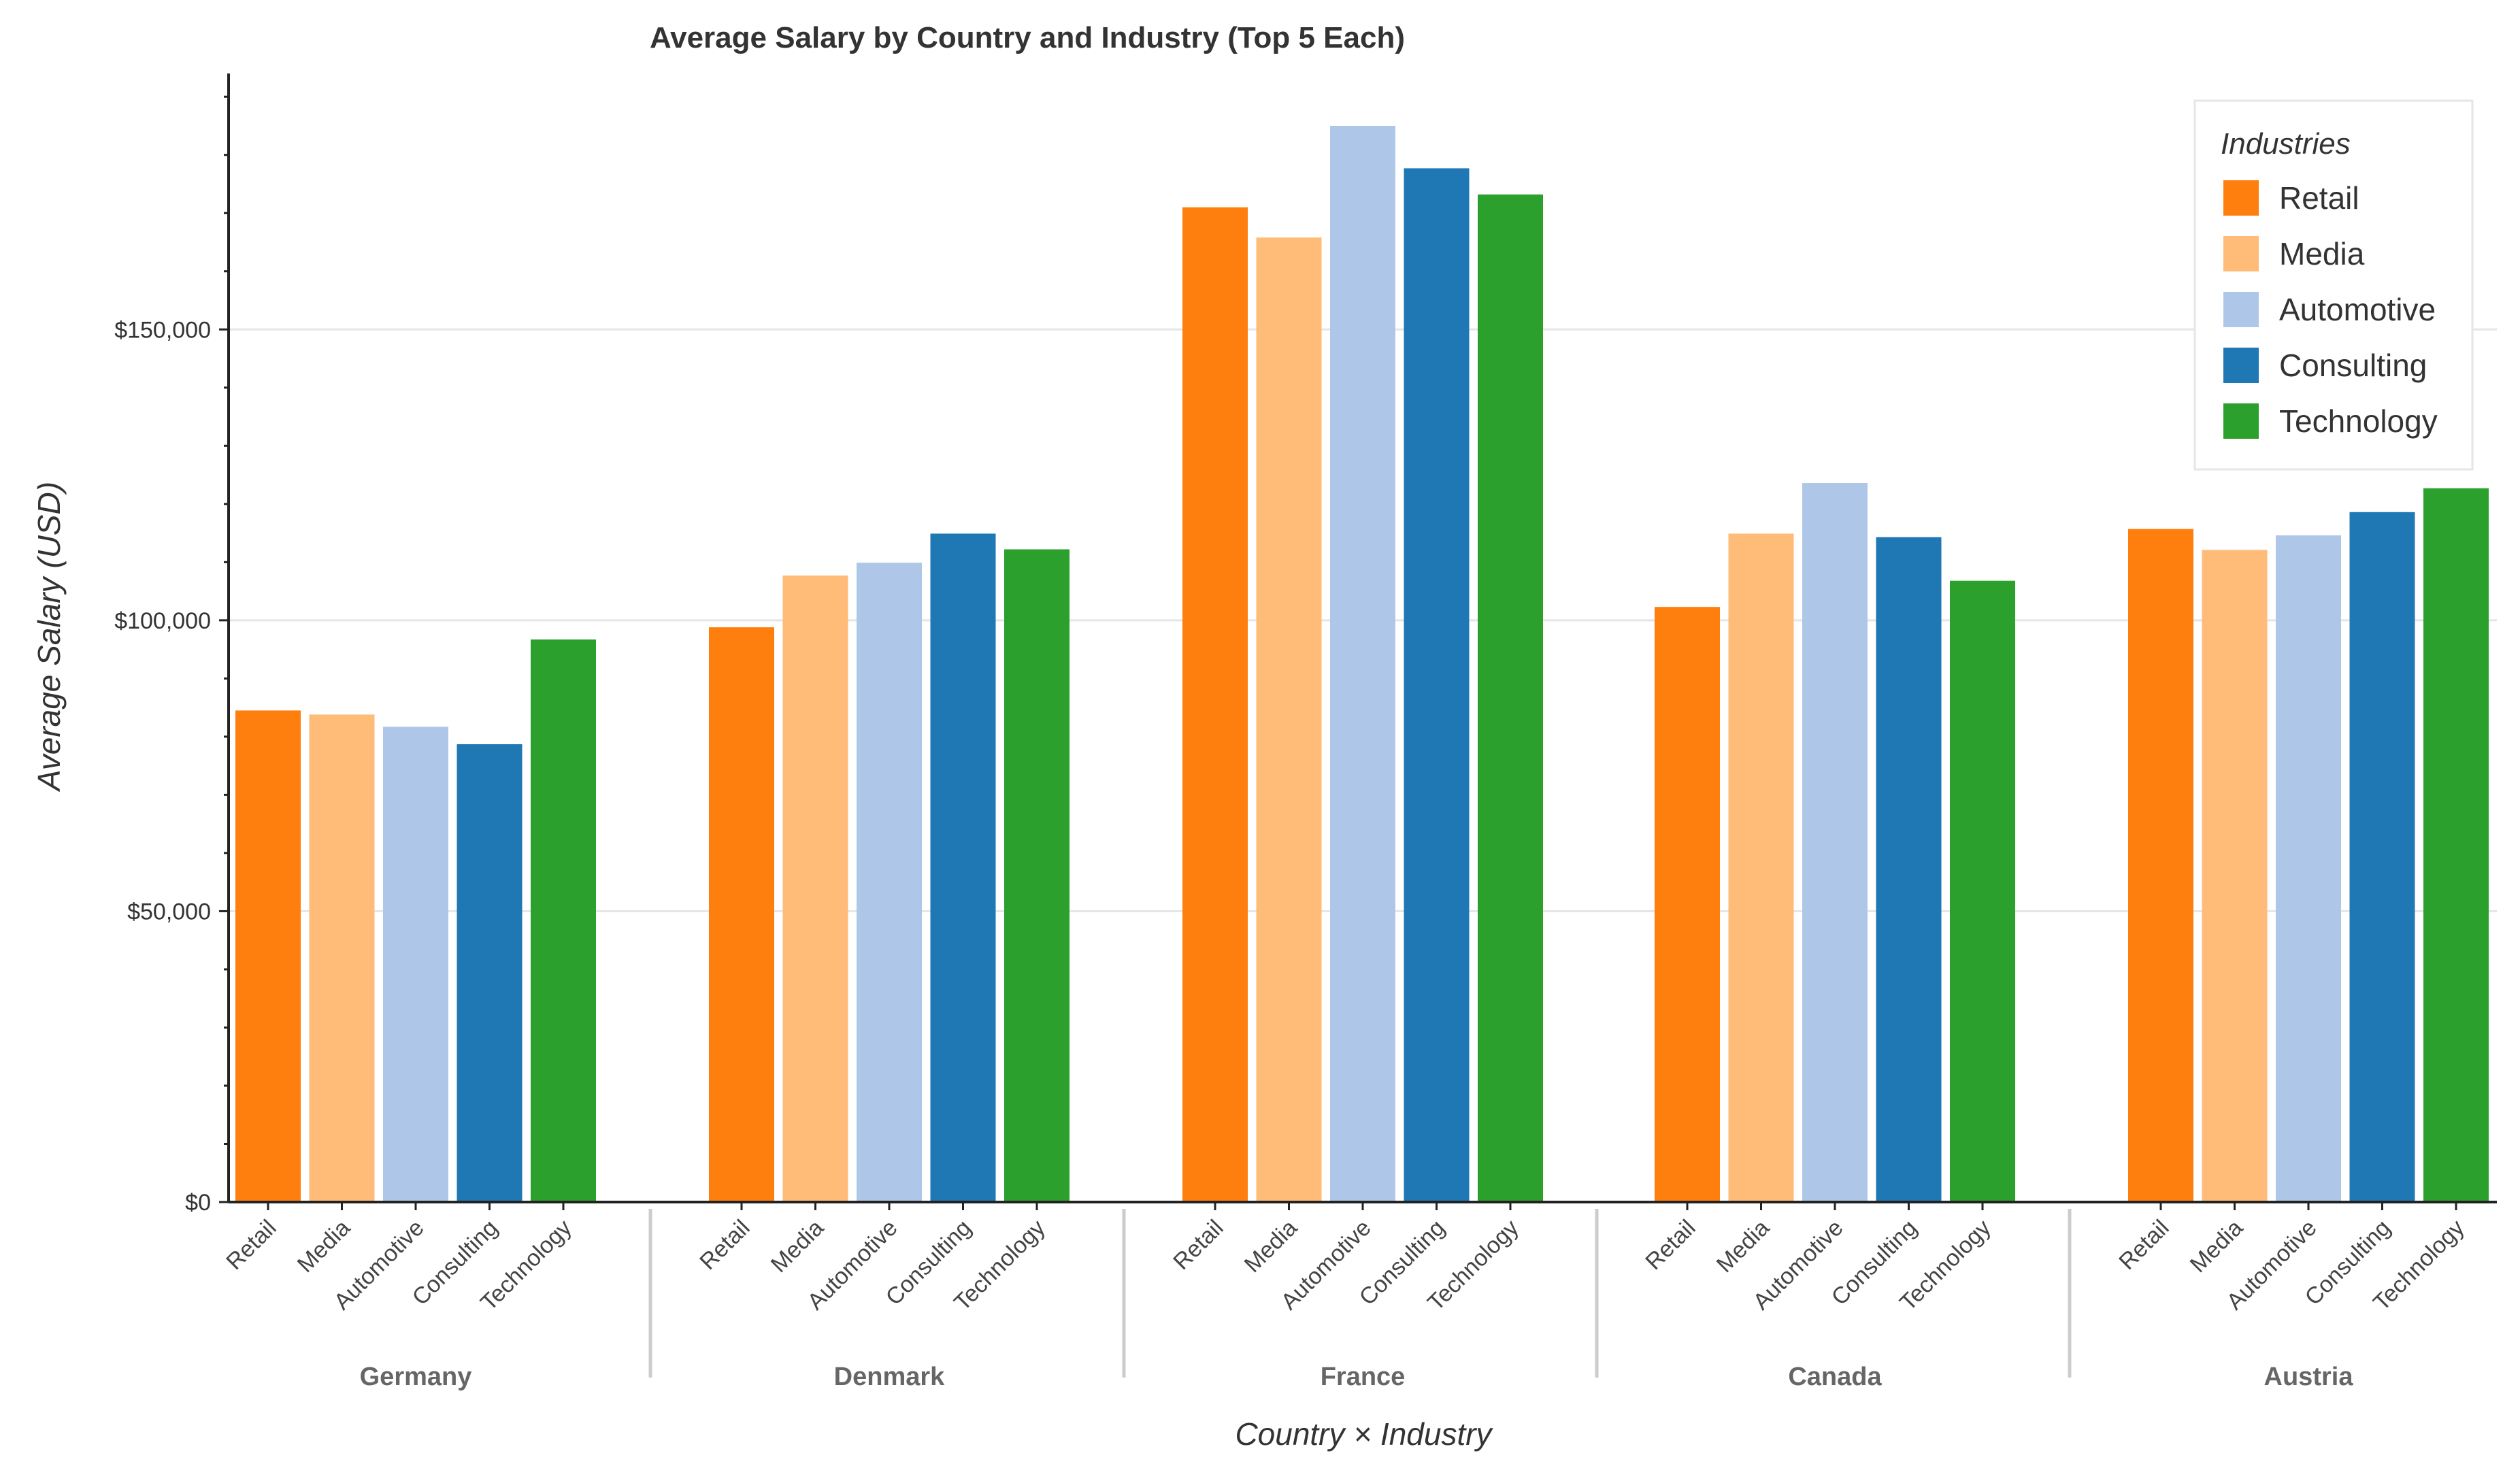 The height and width of the screenshot is (1466, 2520). I want to click on legend-swatch-media, so click(2241, 254).